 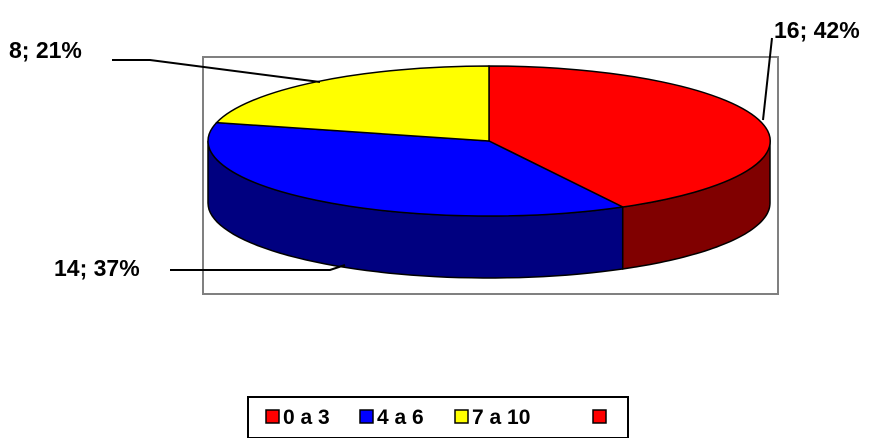 I want to click on legend-box, so click(x=438, y=417).